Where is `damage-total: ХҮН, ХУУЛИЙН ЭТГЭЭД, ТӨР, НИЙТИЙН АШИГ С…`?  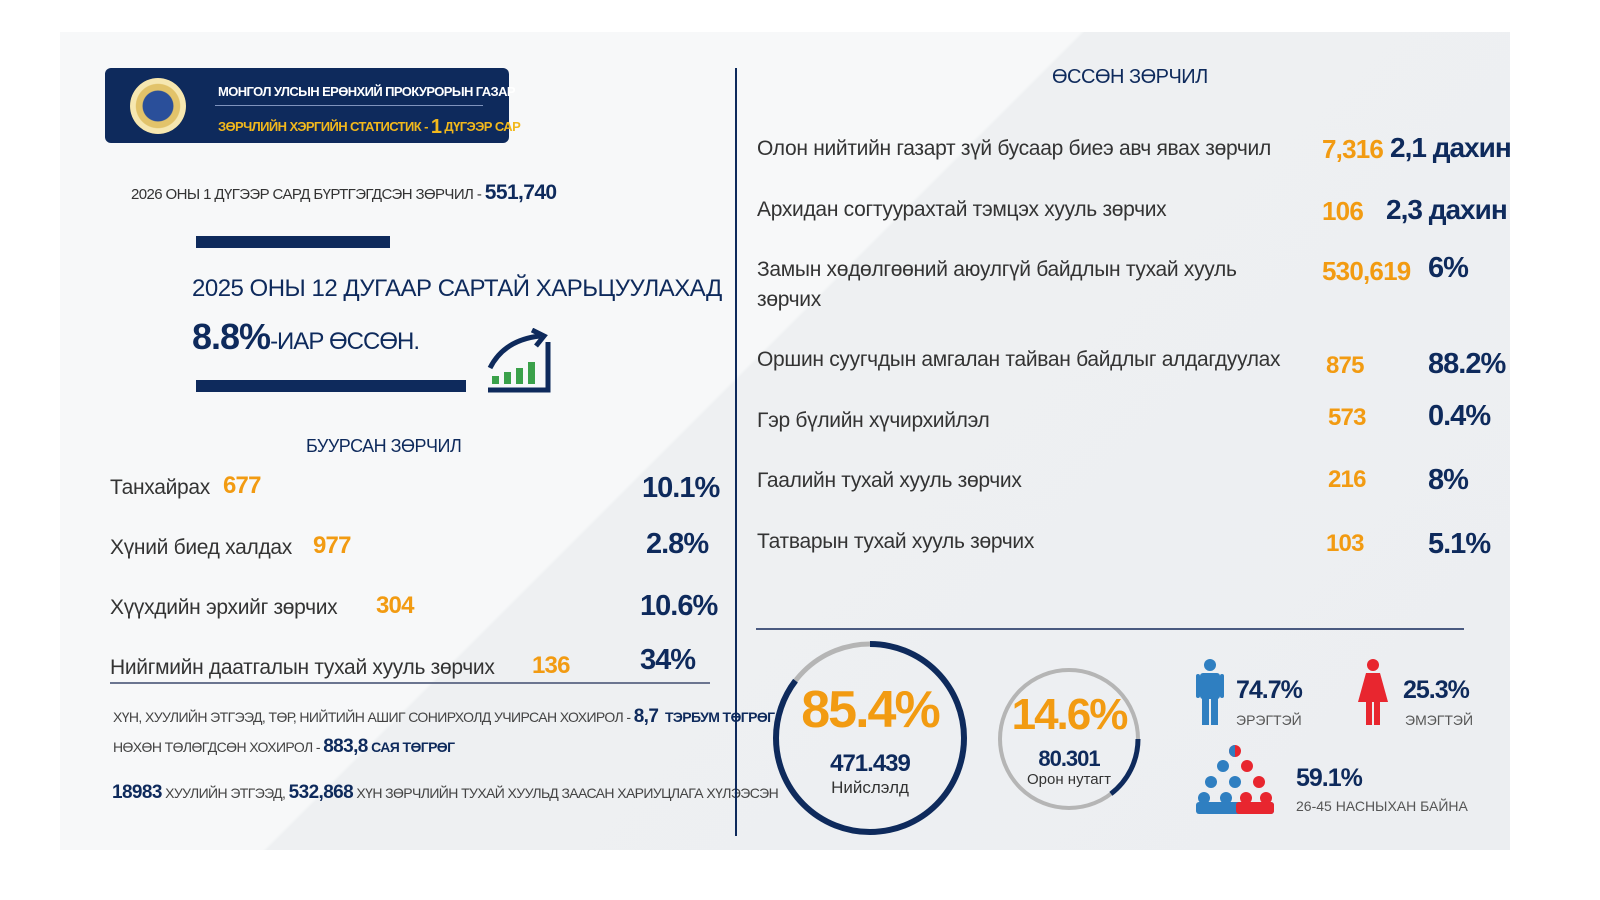
damage-total: ХҮН, ХУУЛИЙН ЭТГЭЭД, ТӨР, НИЙТИЙН АШИГ С… is located at coordinates (444, 717).